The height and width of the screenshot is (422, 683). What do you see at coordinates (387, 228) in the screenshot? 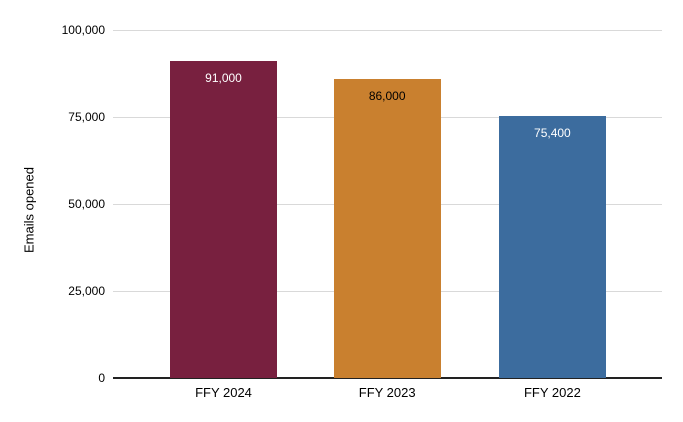
I see `bar-ffy-2023` at bounding box center [387, 228].